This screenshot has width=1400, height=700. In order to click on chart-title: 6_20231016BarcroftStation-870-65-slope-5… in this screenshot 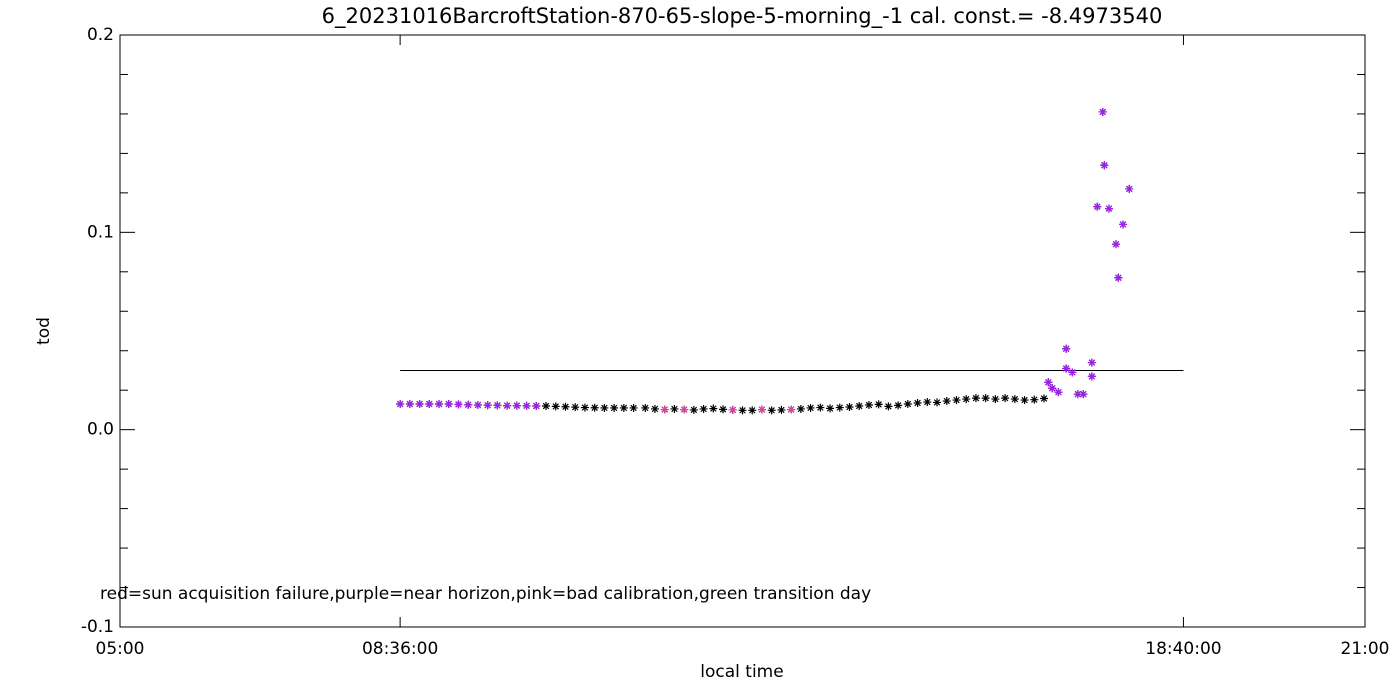, I will do `click(742, 16)`.